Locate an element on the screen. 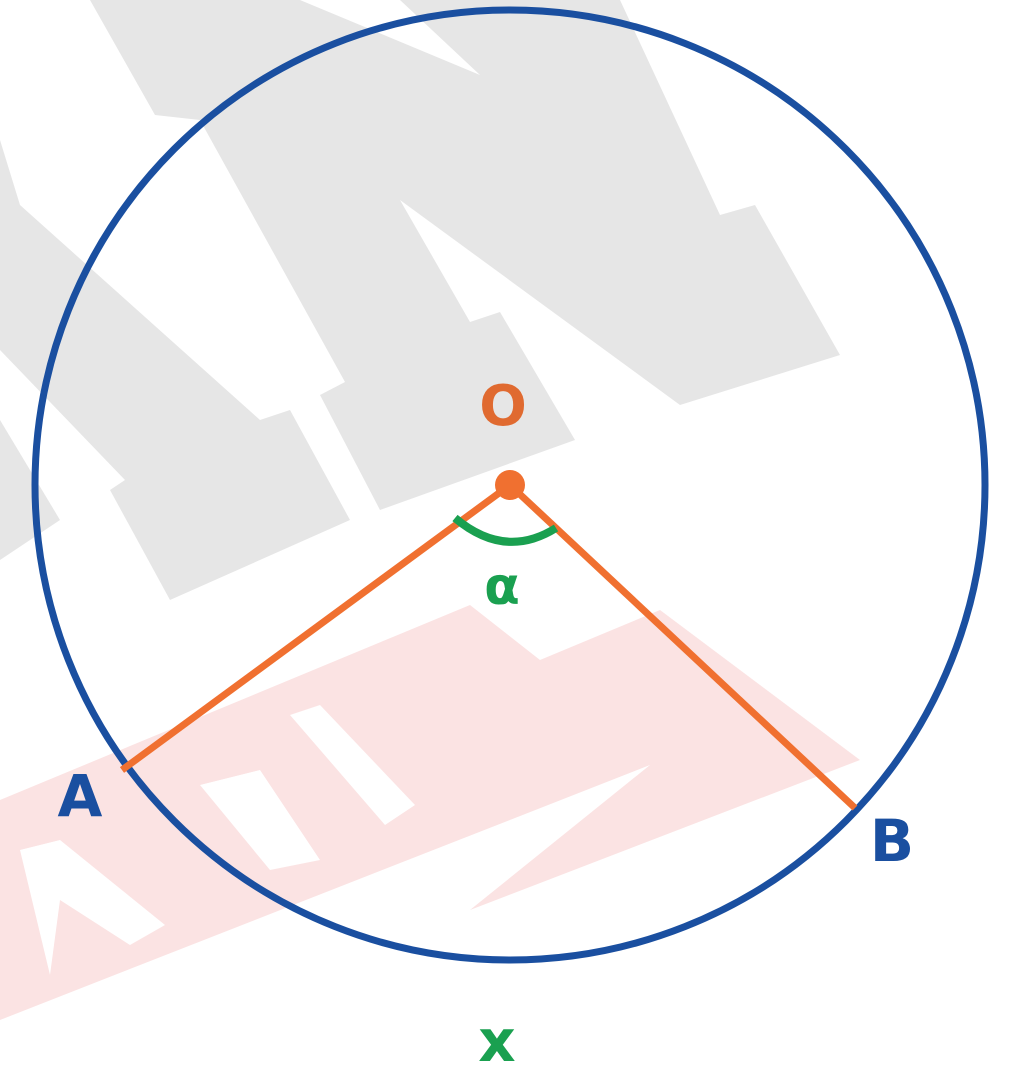 The image size is (1011, 1079). point-a-label: A is located at coordinates (80, 796).